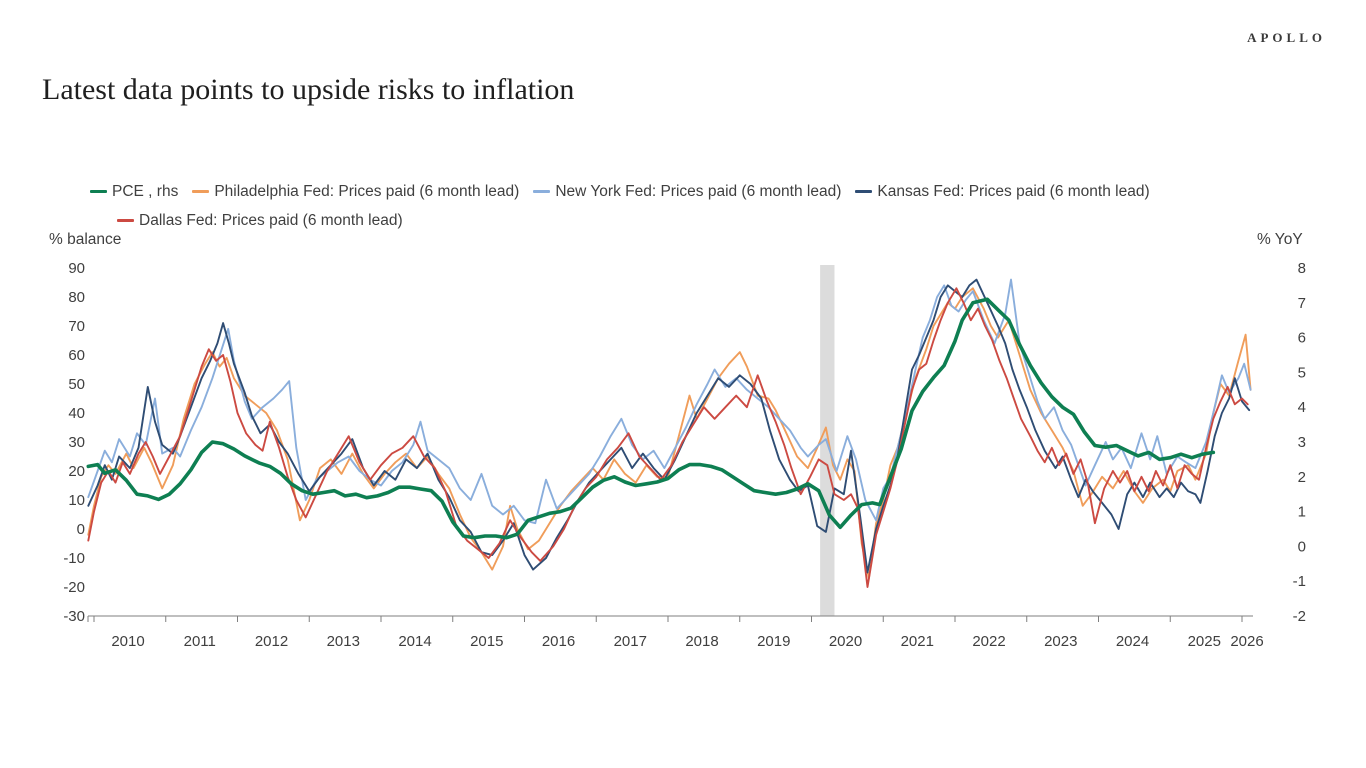 Image resolution: width=1366 pixels, height=768 pixels. I want to click on right-axis-tick-label: 8, so click(1302, 268).